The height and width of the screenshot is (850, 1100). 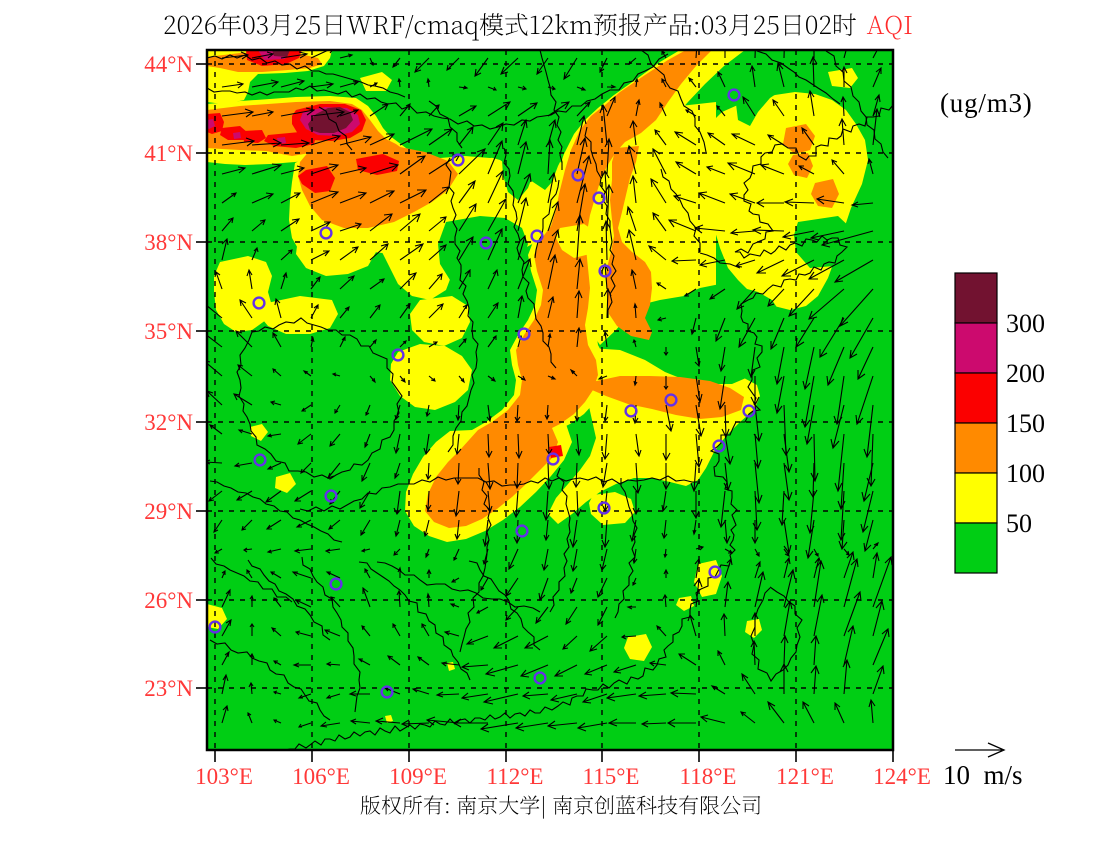 I want to click on svg-text: 41°N, so click(x=168, y=153).